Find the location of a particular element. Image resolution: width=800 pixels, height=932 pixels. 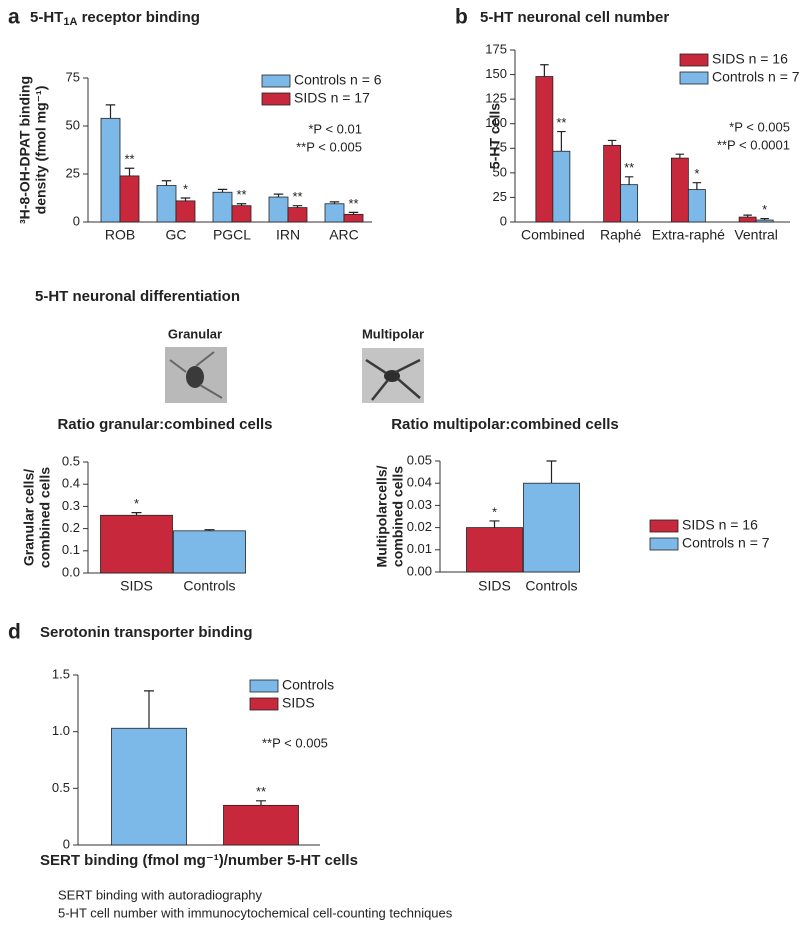

title-part: 1A is located at coordinates (70, 22).